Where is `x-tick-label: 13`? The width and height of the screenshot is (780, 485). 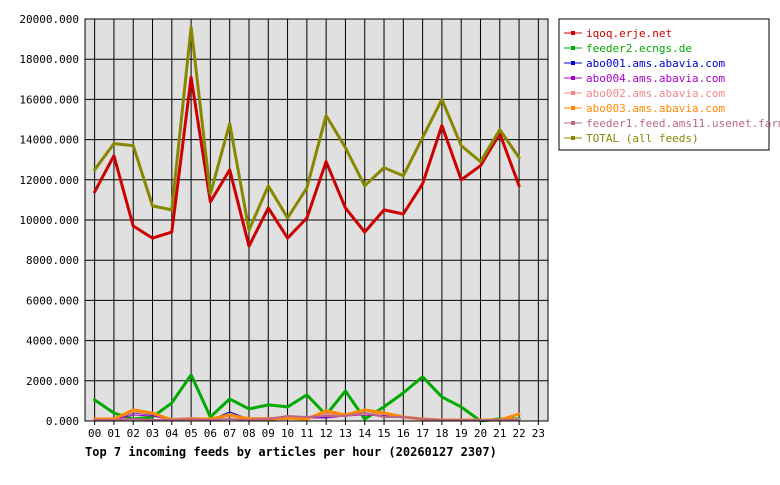
x-tick-label: 13 is located at coordinates (345, 433).